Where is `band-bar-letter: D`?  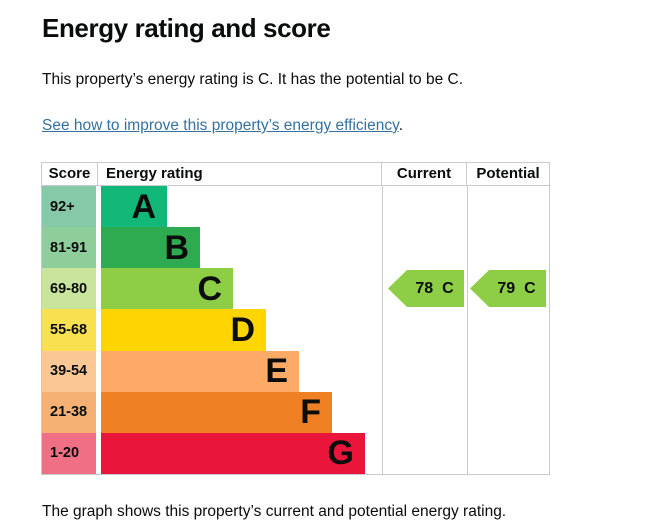
band-bar-letter: D is located at coordinates (183, 330).